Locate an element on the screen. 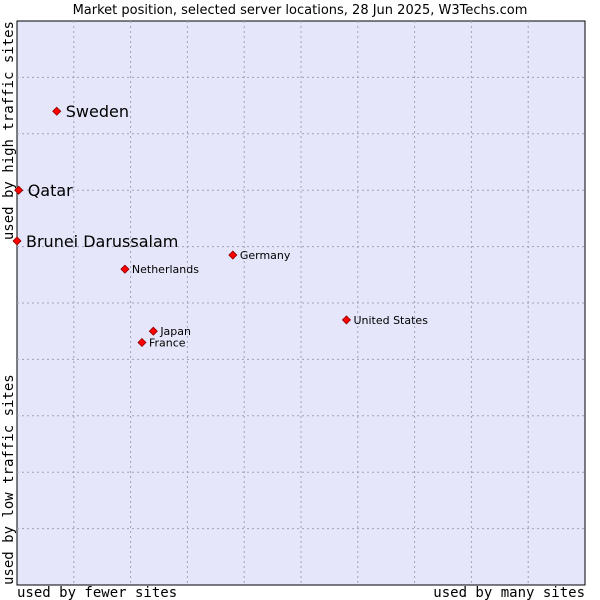 The height and width of the screenshot is (600, 600). x-axis-label-right: used by many sites is located at coordinates (509, 592).